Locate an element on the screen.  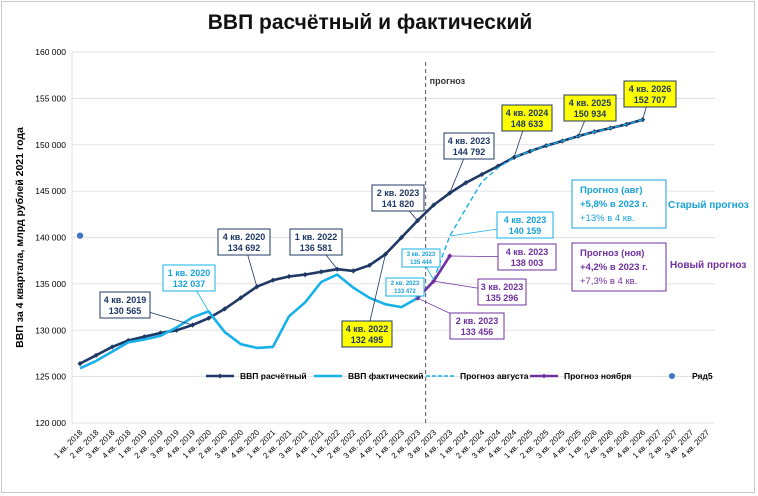
callout-value: 135 444 is located at coordinates (421, 263).